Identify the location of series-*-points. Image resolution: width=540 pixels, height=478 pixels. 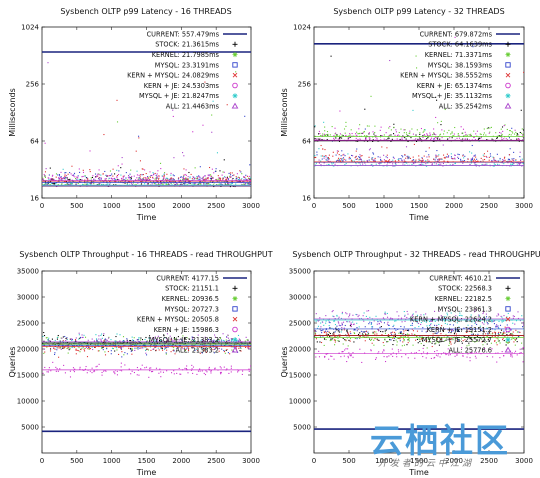
(422, 96).